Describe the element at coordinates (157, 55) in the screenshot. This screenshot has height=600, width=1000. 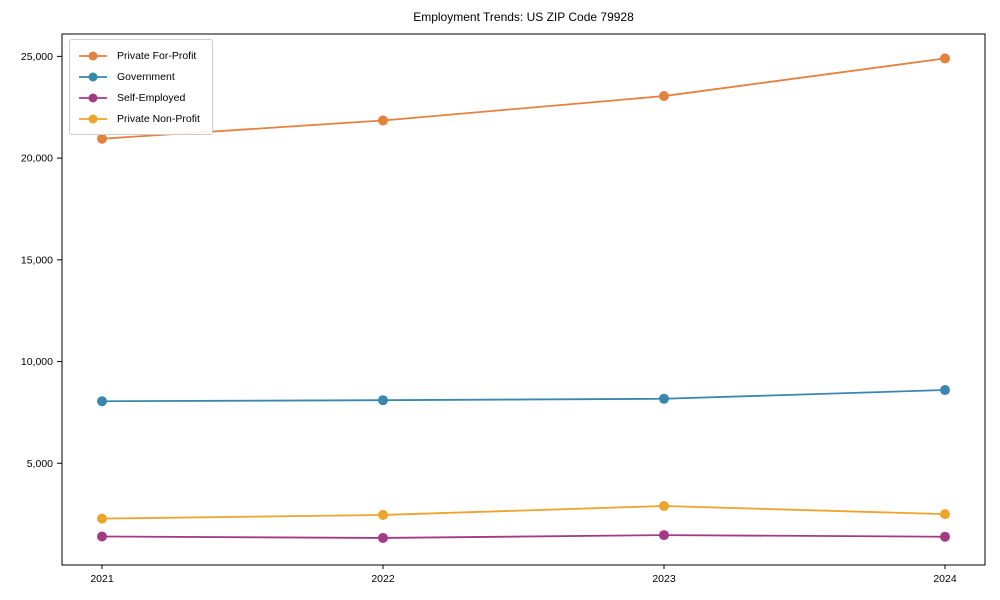
I see `legend-label: Private For-Profit` at that location.